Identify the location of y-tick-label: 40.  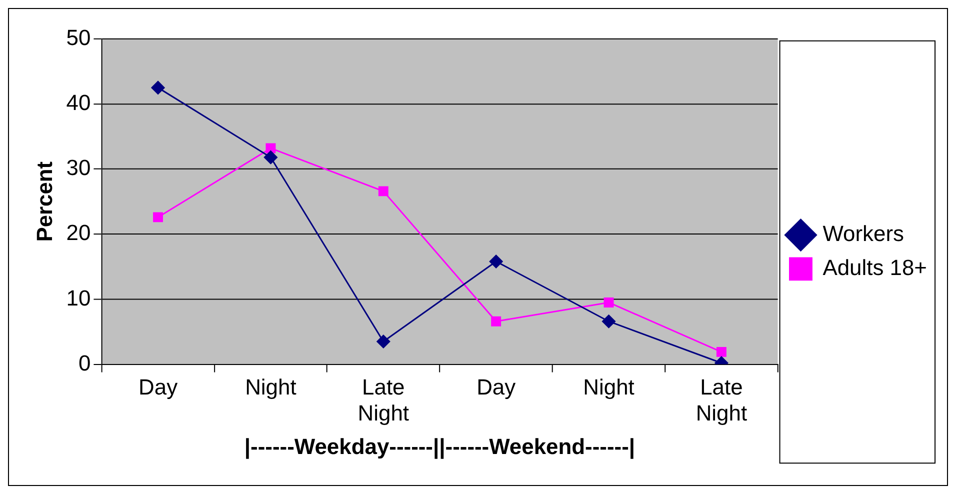
(78, 102).